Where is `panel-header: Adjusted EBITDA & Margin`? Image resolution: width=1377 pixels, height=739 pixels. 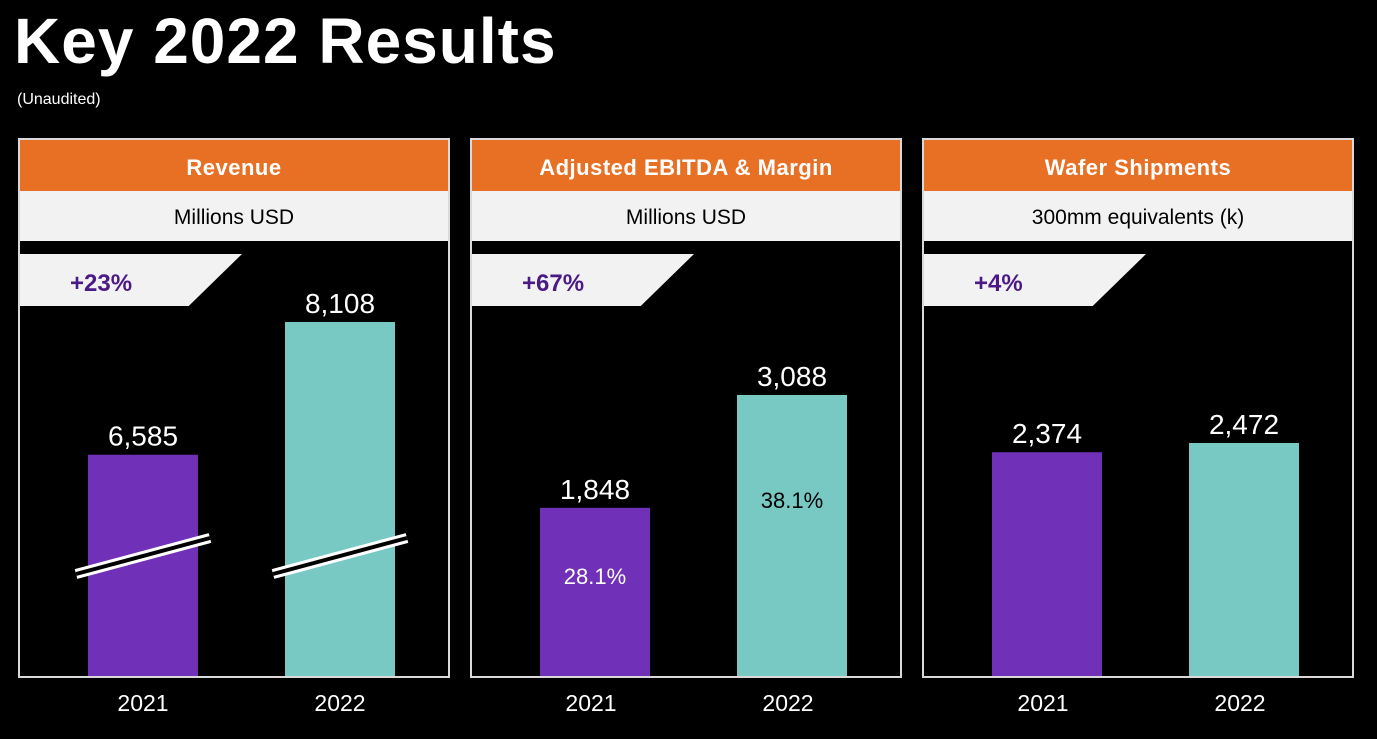 panel-header: Adjusted EBITDA & Margin is located at coordinates (686, 165).